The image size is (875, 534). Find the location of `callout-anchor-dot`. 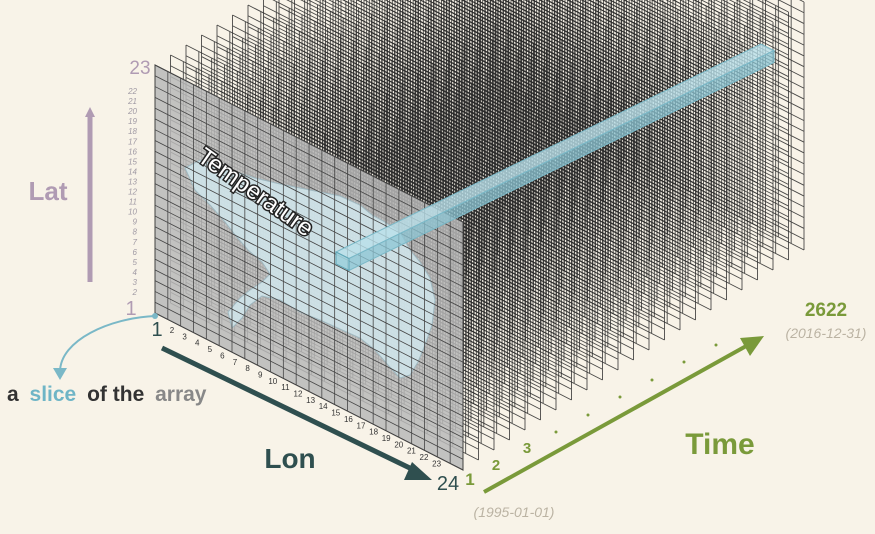

callout-anchor-dot is located at coordinates (155, 316).